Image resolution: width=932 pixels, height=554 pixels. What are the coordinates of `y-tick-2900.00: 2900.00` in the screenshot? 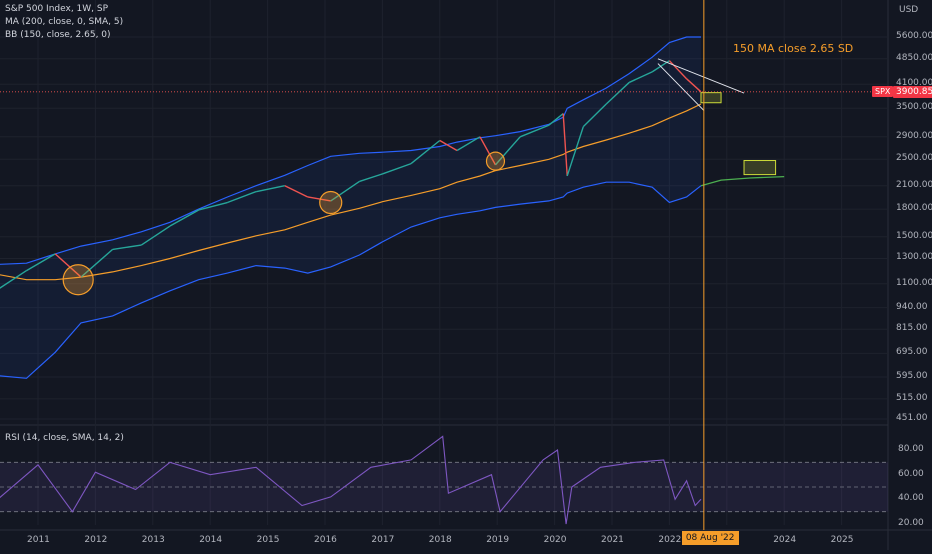 It's located at (914, 135).